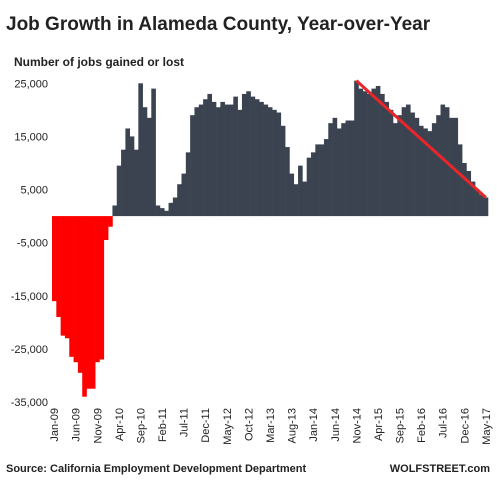 This screenshot has width=497, height=494. I want to click on x-tick-label: Jan-09, so click(55, 425).